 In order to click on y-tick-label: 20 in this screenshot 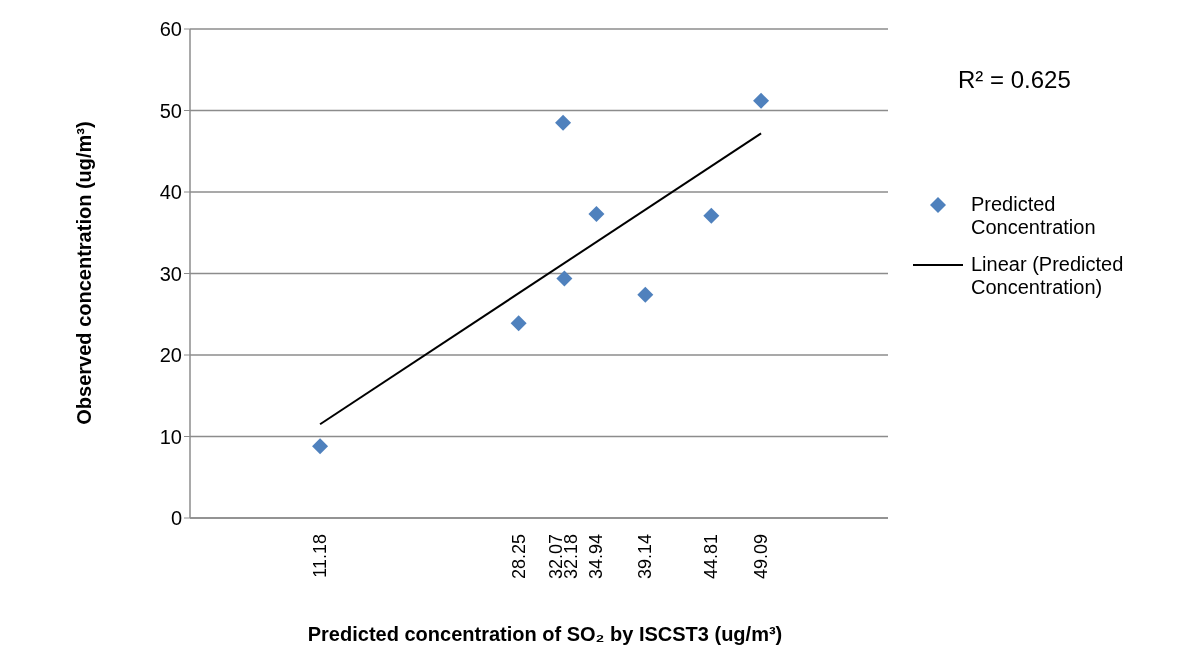, I will do `click(170, 355)`.